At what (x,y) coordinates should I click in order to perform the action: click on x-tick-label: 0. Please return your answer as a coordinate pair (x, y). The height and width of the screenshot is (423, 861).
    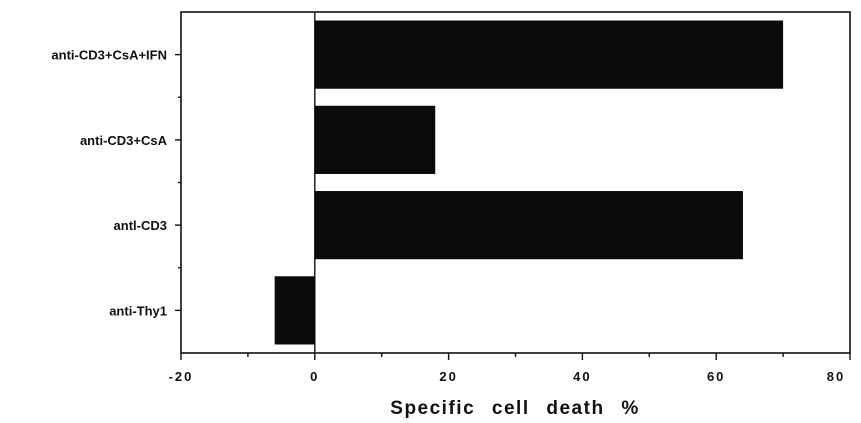
    Looking at the image, I should click on (314, 376).